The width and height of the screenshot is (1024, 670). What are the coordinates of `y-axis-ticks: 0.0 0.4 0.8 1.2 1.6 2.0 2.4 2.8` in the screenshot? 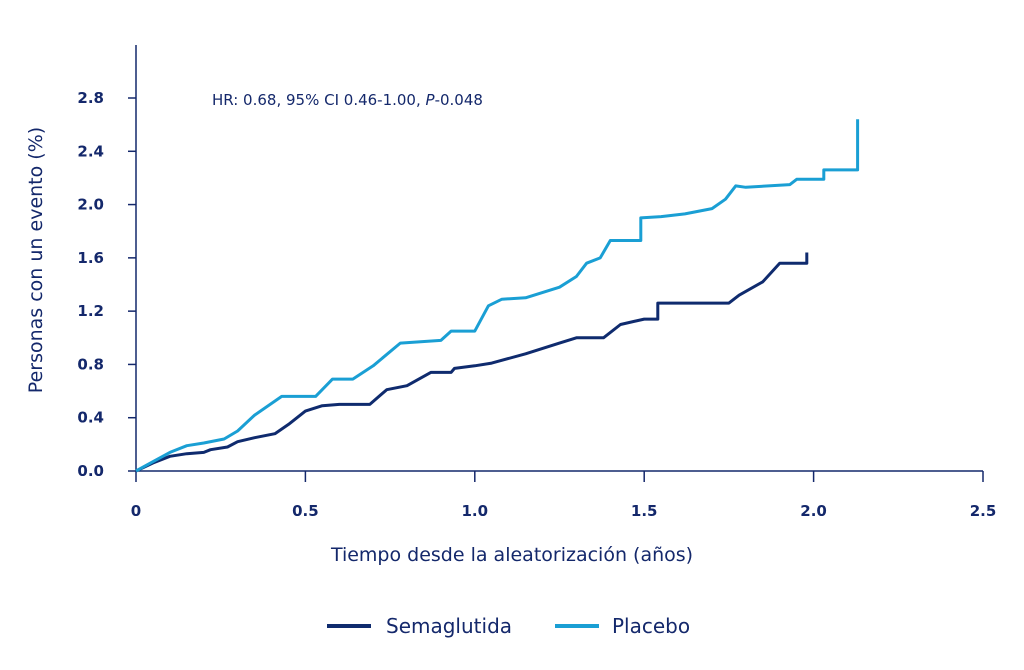 It's located at (106, 284).